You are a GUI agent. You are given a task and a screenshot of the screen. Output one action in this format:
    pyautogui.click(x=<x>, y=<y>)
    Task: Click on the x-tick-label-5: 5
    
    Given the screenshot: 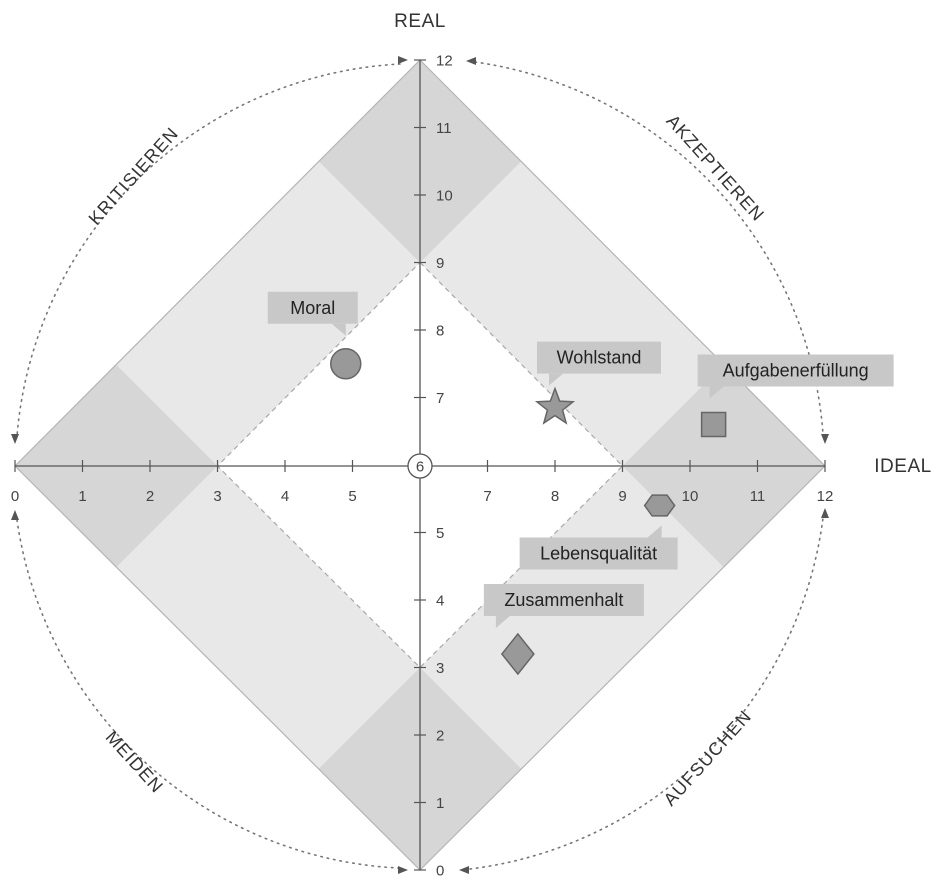 What is the action you would take?
    pyautogui.click(x=352, y=496)
    